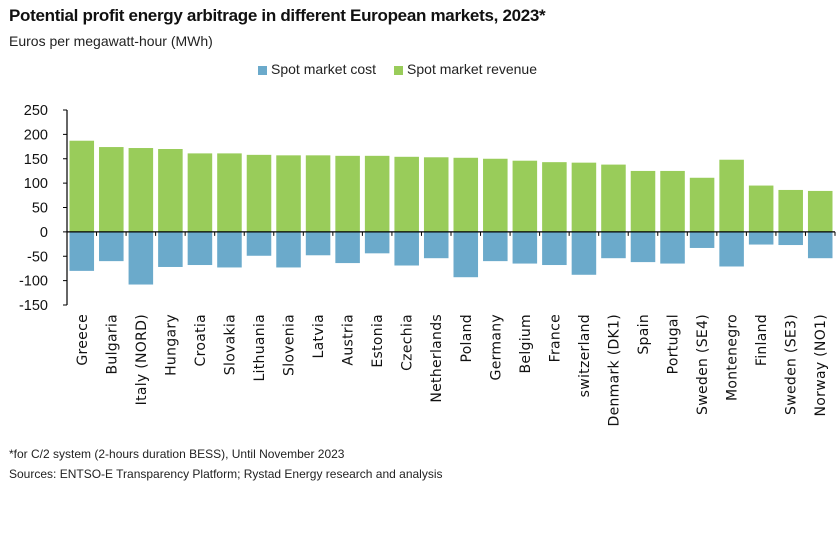  What do you see at coordinates (319, 336) in the screenshot?
I see `x-tick-label: Latvia` at bounding box center [319, 336].